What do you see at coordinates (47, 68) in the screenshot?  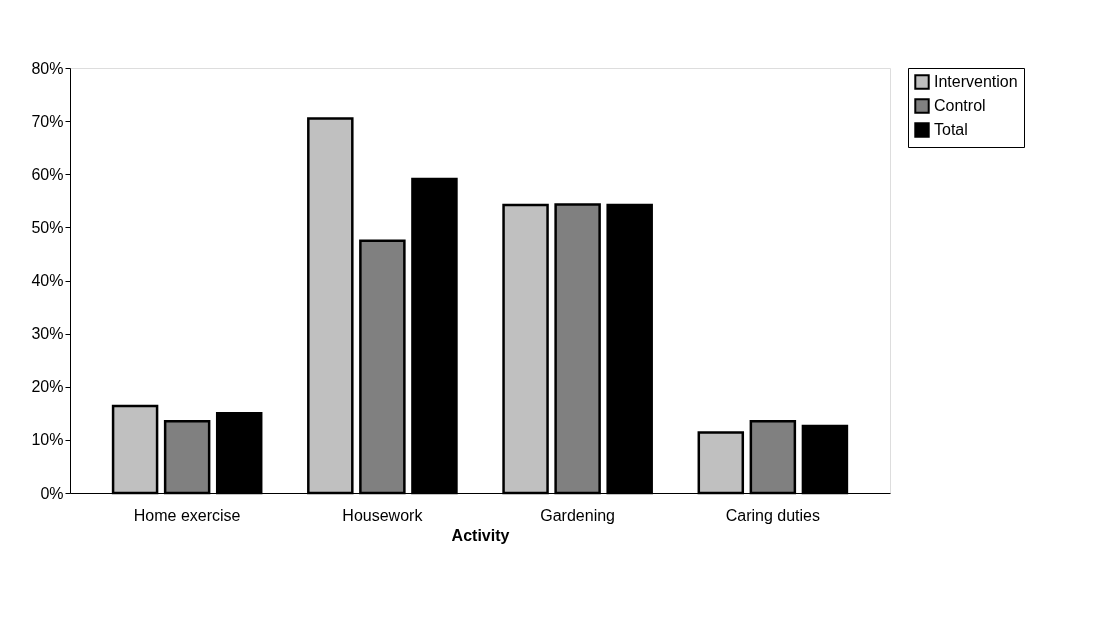 I see `y-tick-label: 80%` at bounding box center [47, 68].